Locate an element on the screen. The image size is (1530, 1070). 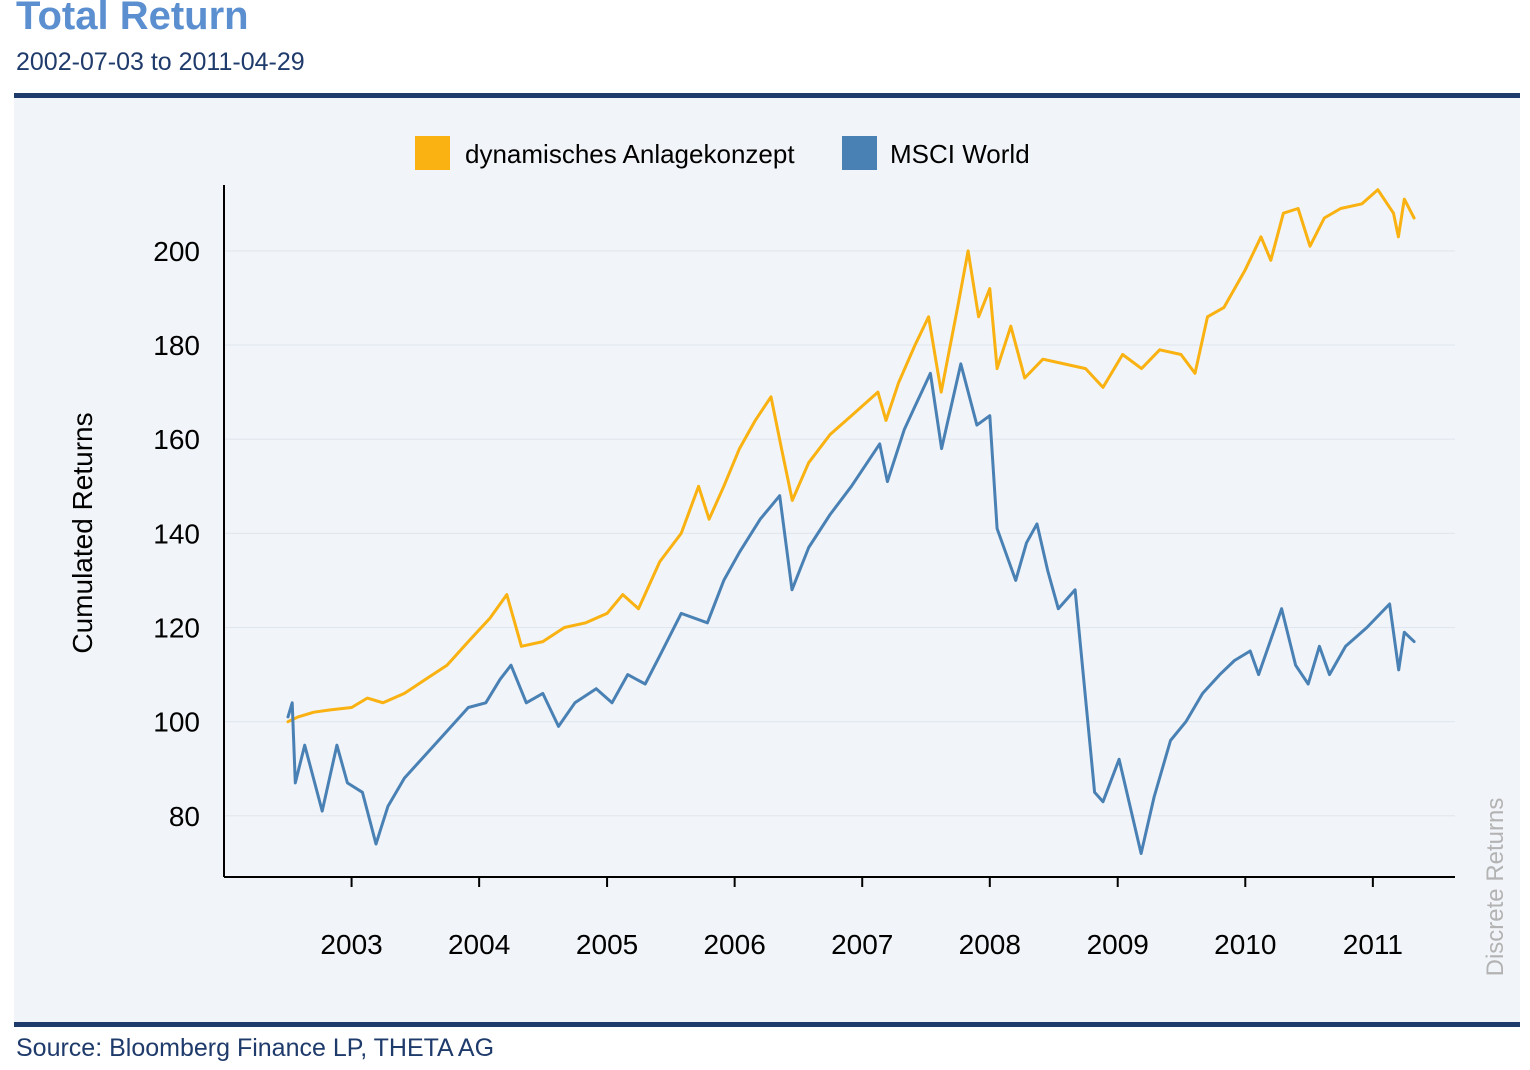
y-tick-label: 140 is located at coordinates (176, 533).